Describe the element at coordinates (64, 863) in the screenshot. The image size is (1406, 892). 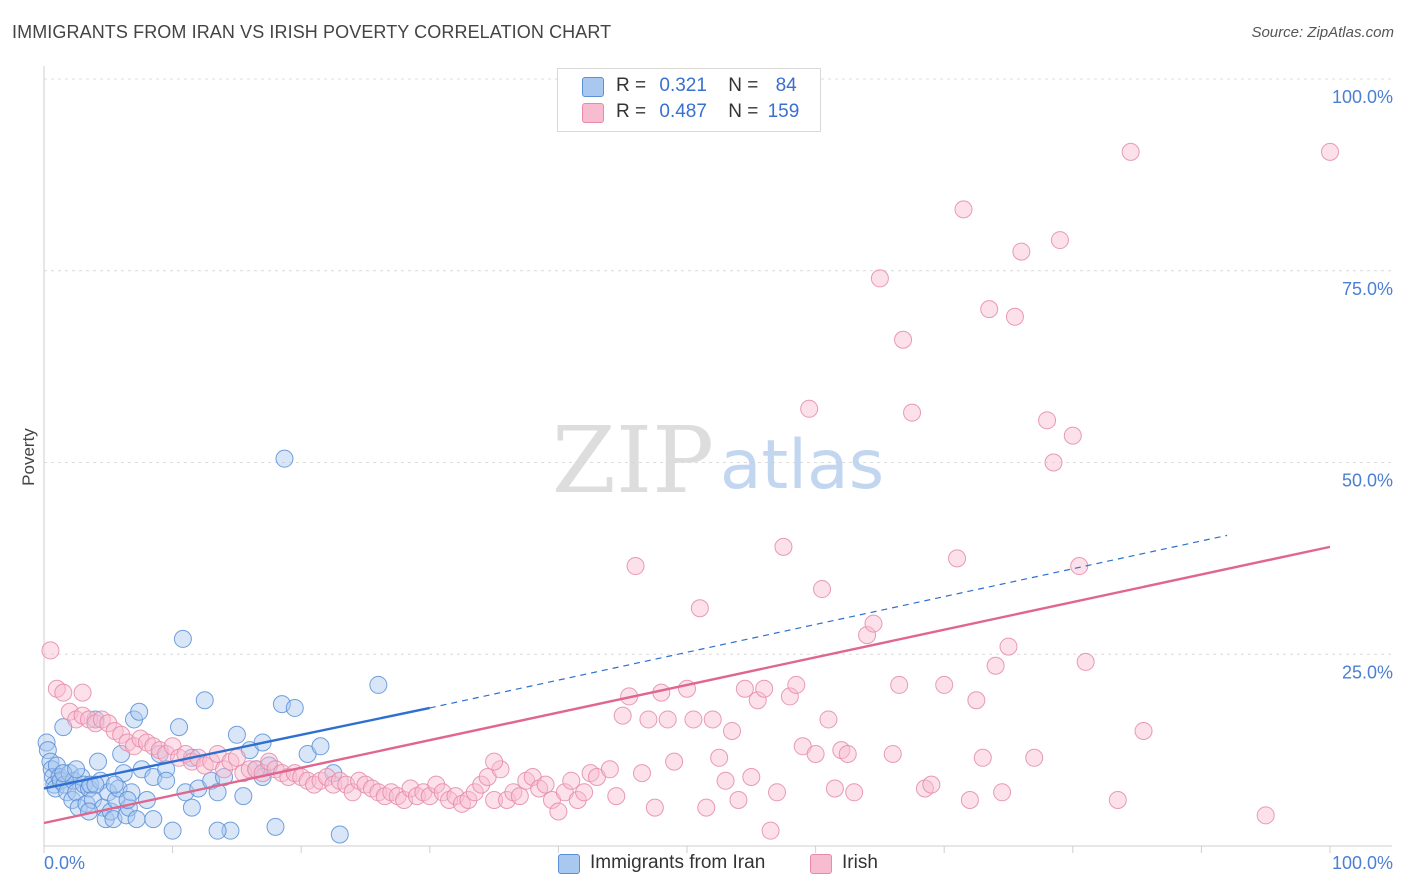
I see `x-tick-label: 0.0%` at that location.